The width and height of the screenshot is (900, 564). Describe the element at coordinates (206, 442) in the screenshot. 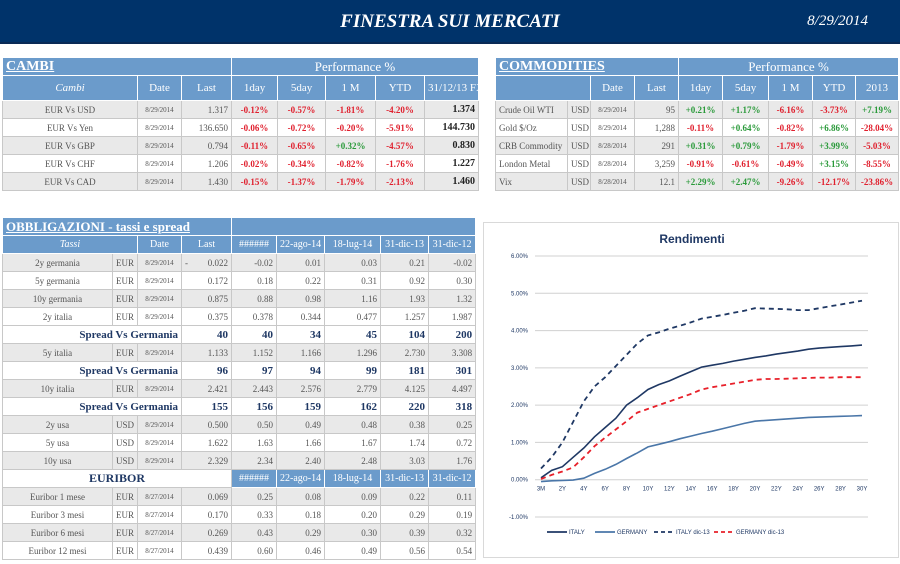

I see `value: 1.622` at that location.